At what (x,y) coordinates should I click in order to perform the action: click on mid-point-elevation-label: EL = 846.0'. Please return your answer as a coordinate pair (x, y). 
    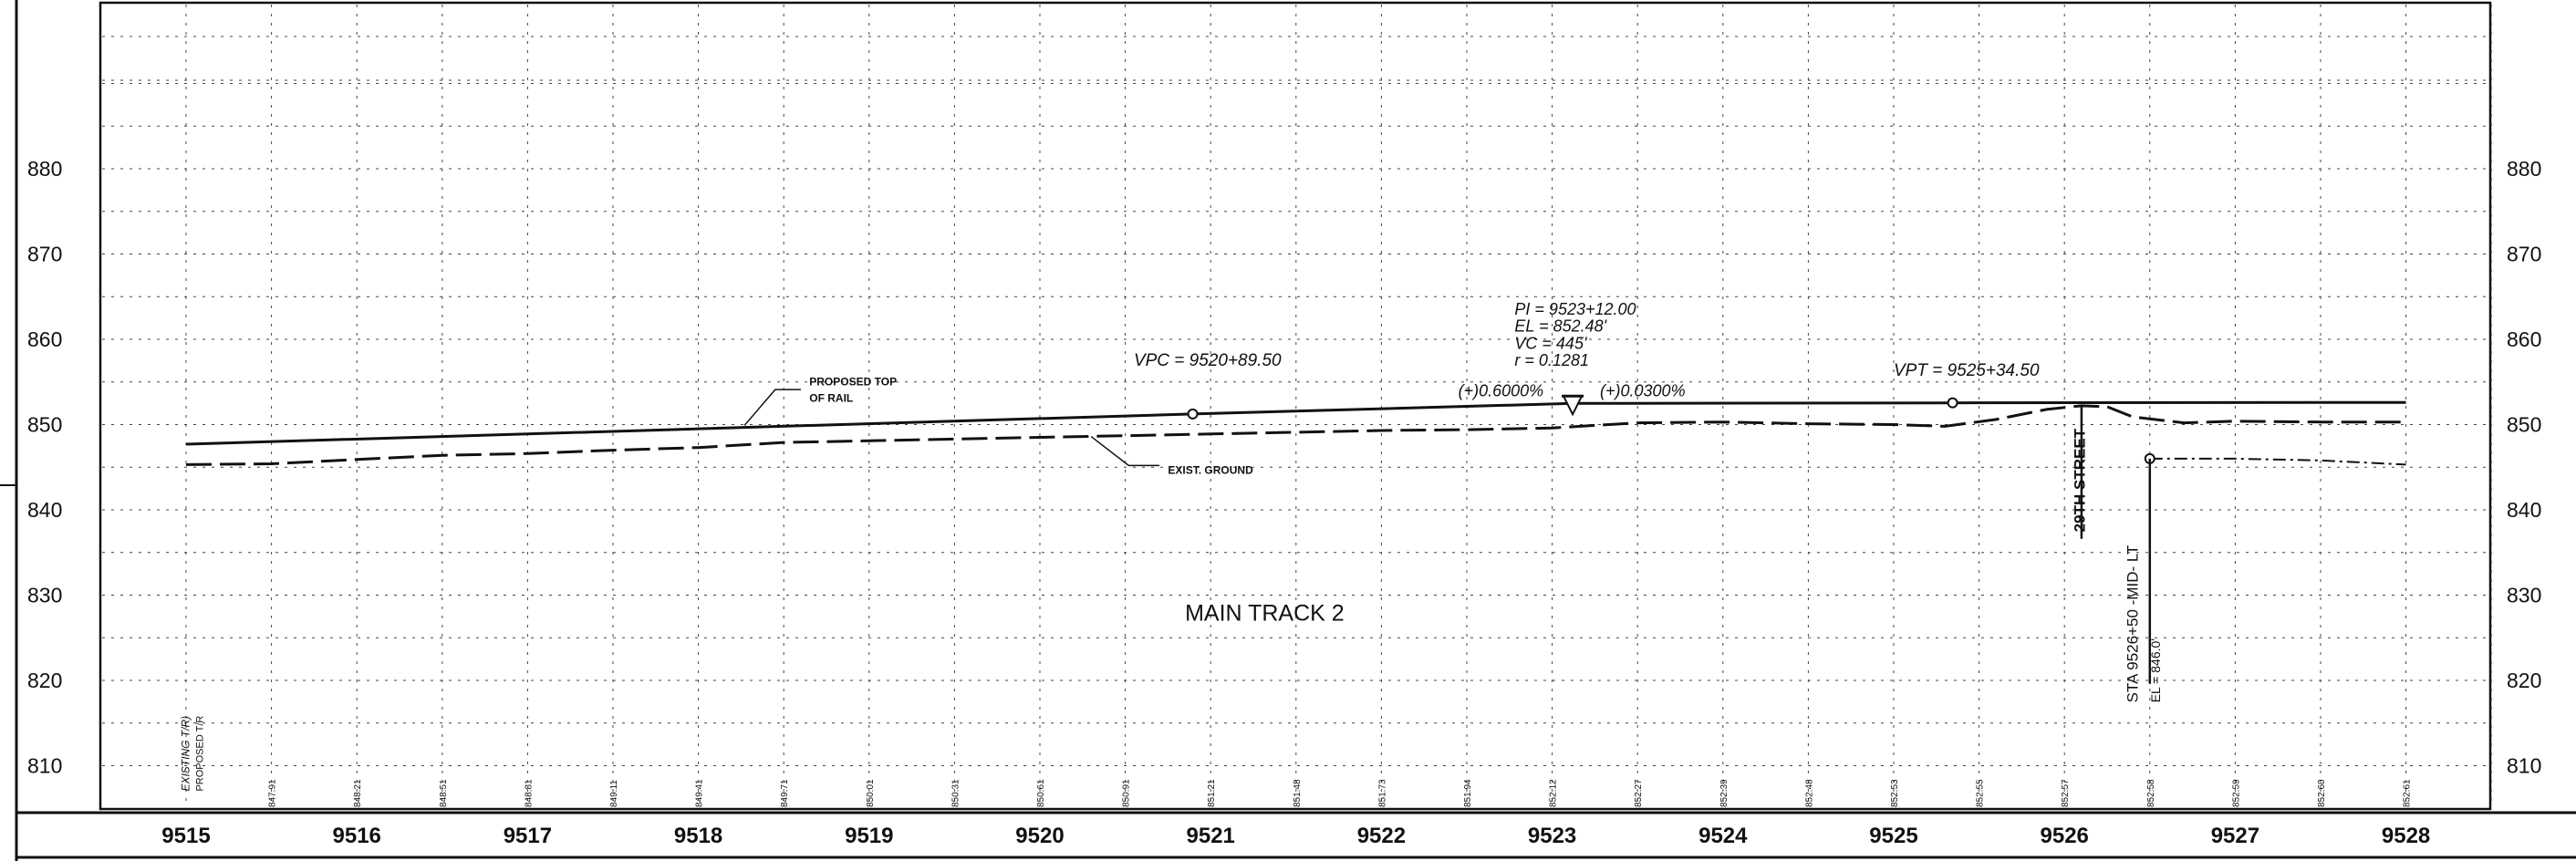
    Looking at the image, I should click on (2155, 670).